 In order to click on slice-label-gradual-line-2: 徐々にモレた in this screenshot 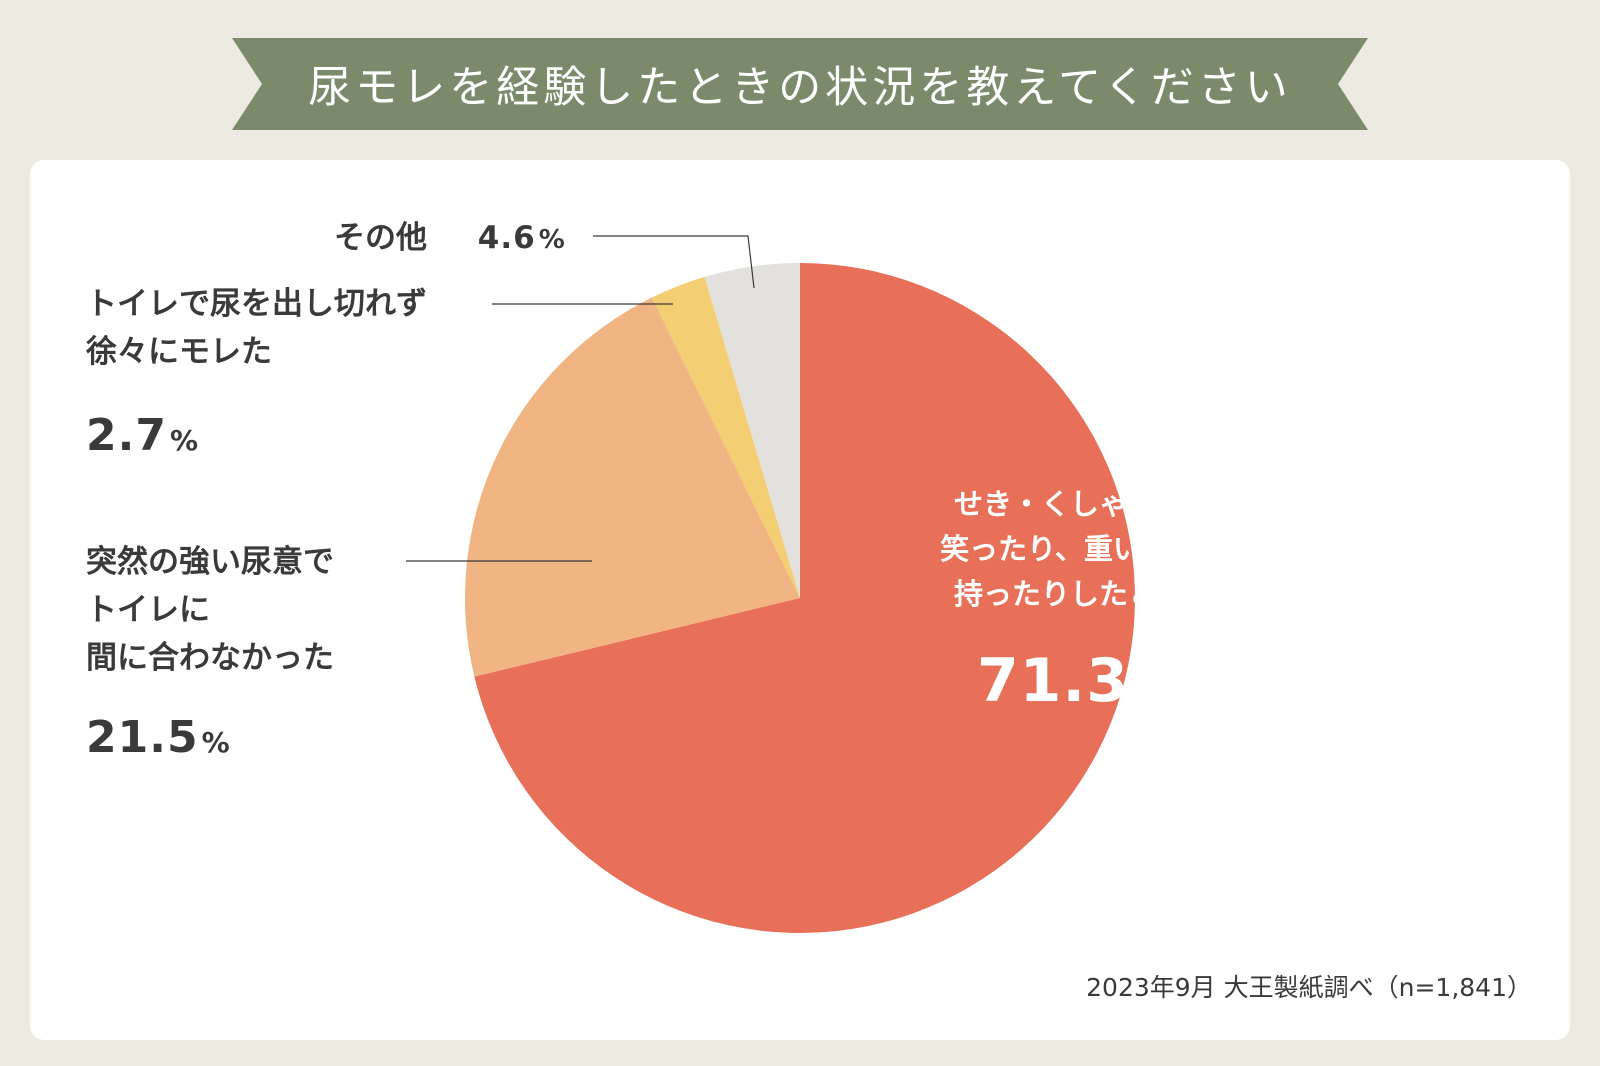, I will do `click(179, 352)`.